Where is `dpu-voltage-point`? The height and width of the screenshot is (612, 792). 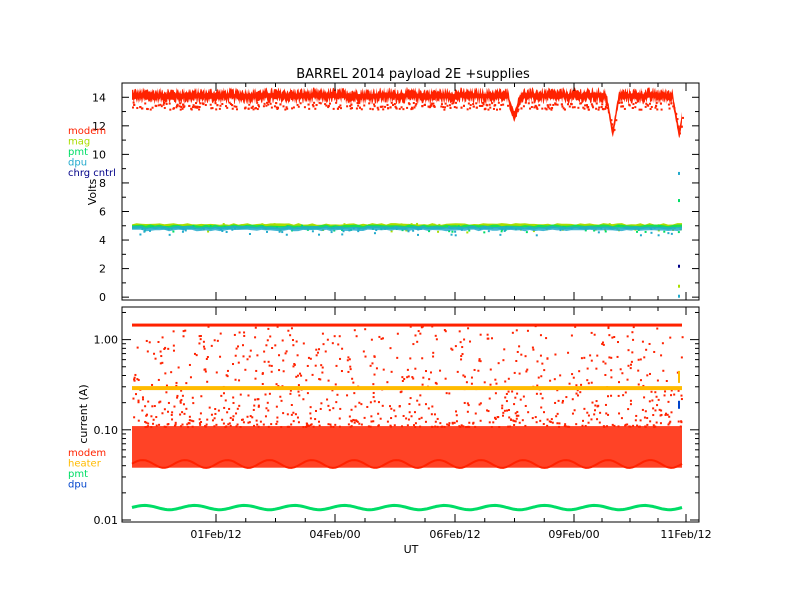
dpu-voltage-point is located at coordinates (358, 228).